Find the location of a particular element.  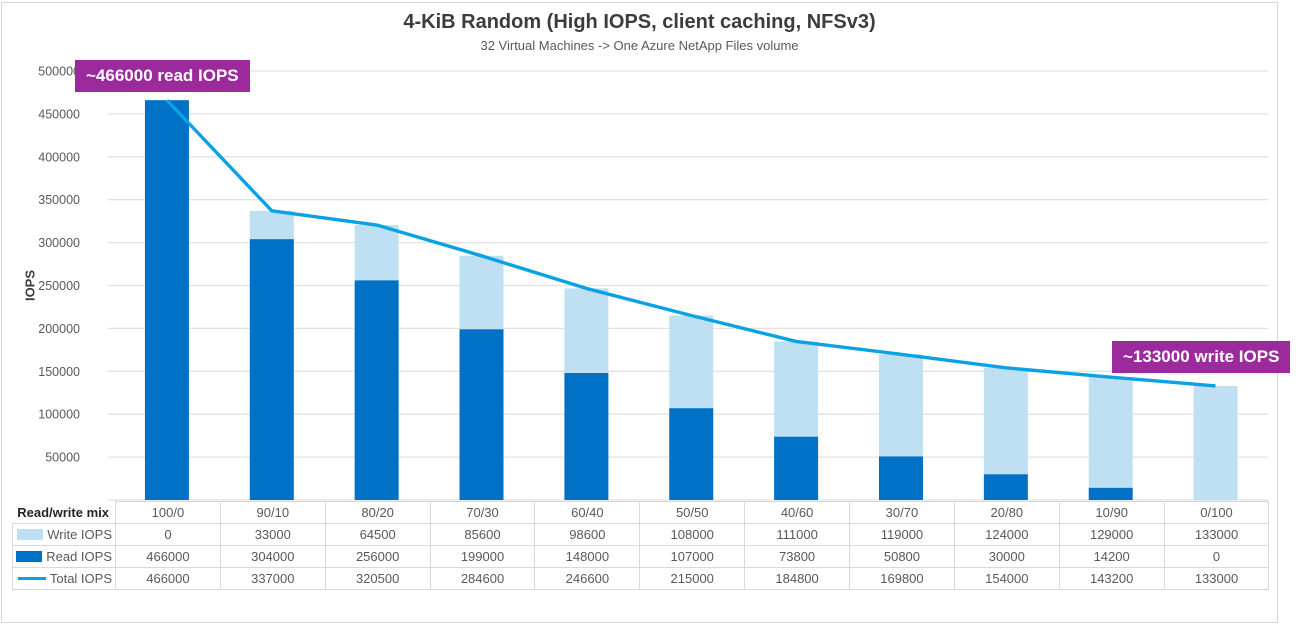

value-cell: 199000 is located at coordinates (482, 556).